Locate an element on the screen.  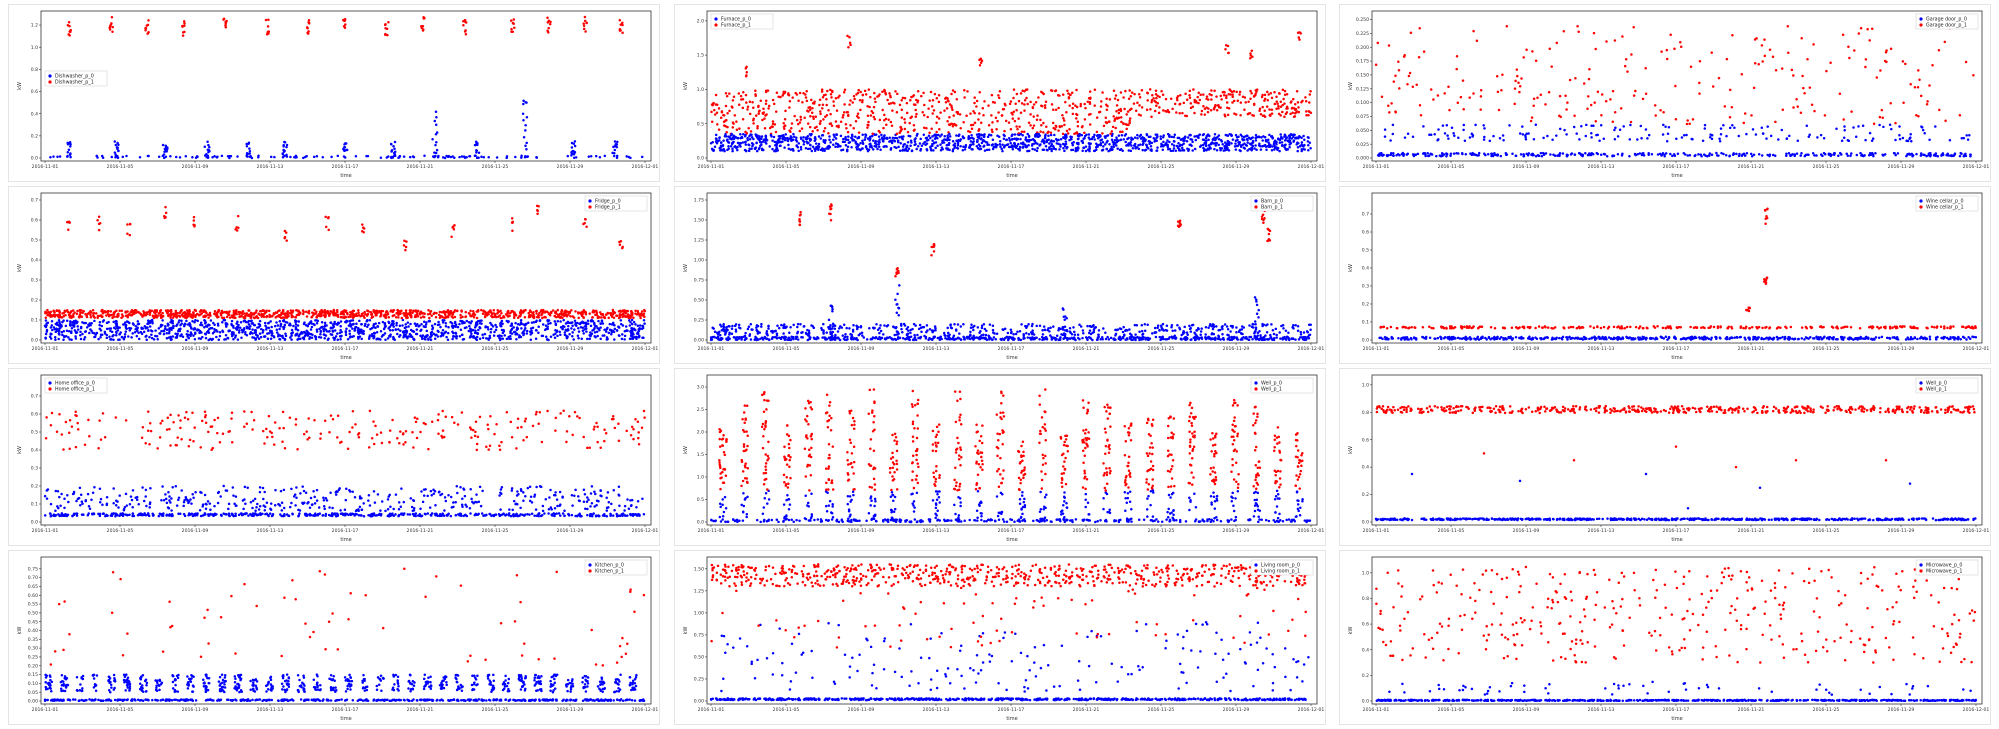
legend-box is located at coordinates (1947, 21).